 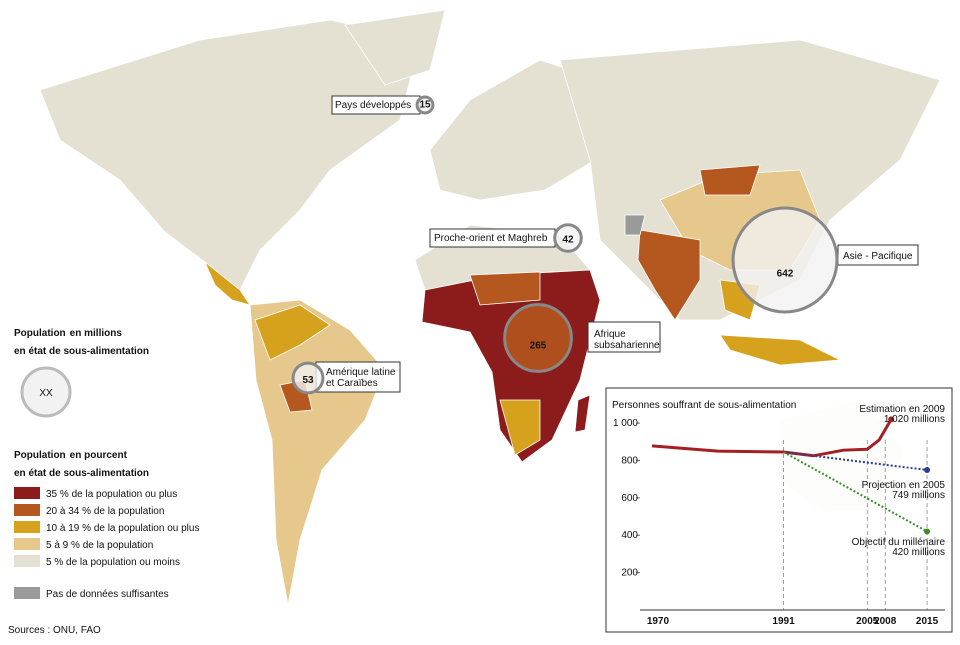 I want to click on madagascar, so click(x=582, y=413).